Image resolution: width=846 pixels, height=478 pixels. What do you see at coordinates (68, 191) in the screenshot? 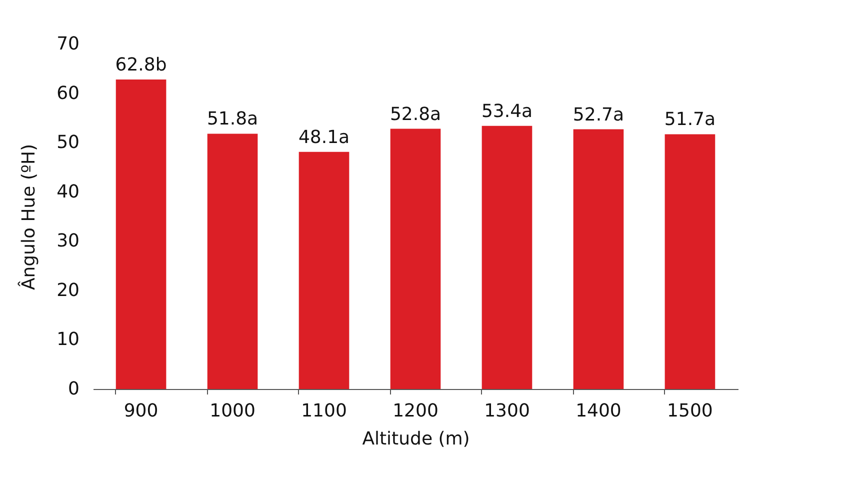
I see `y-tick-label: 40` at bounding box center [68, 191].